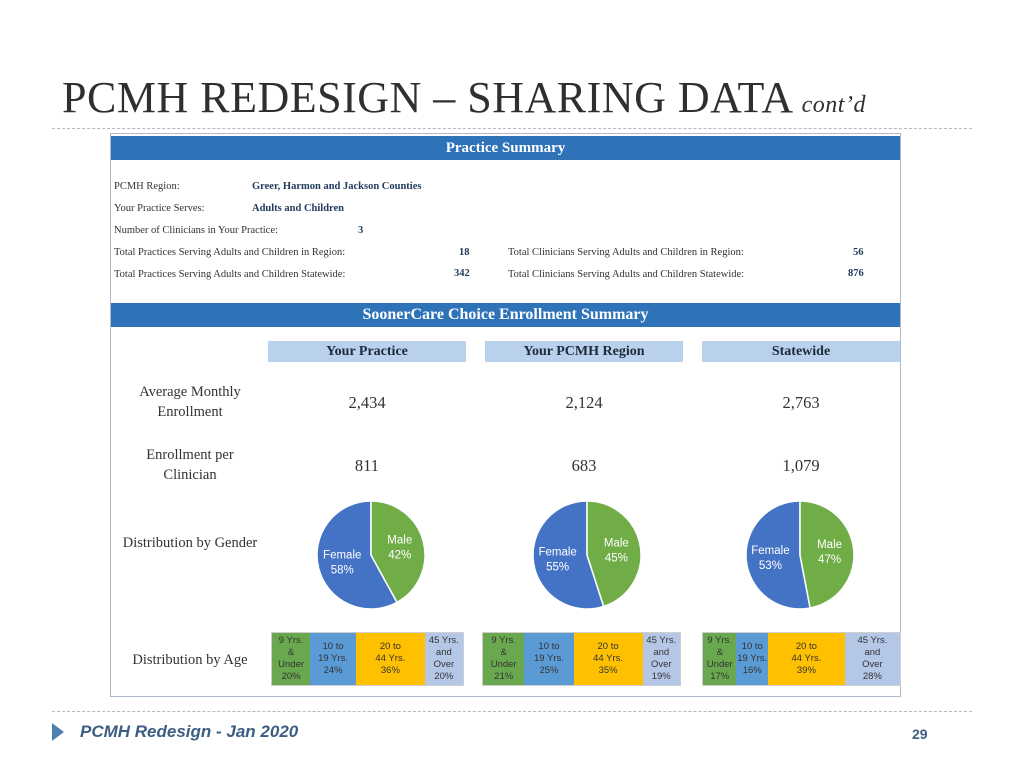 This screenshot has width=1024, height=768. Describe the element at coordinates (298, 208) in the screenshot. I see `serves-value: Adults and Children` at that location.